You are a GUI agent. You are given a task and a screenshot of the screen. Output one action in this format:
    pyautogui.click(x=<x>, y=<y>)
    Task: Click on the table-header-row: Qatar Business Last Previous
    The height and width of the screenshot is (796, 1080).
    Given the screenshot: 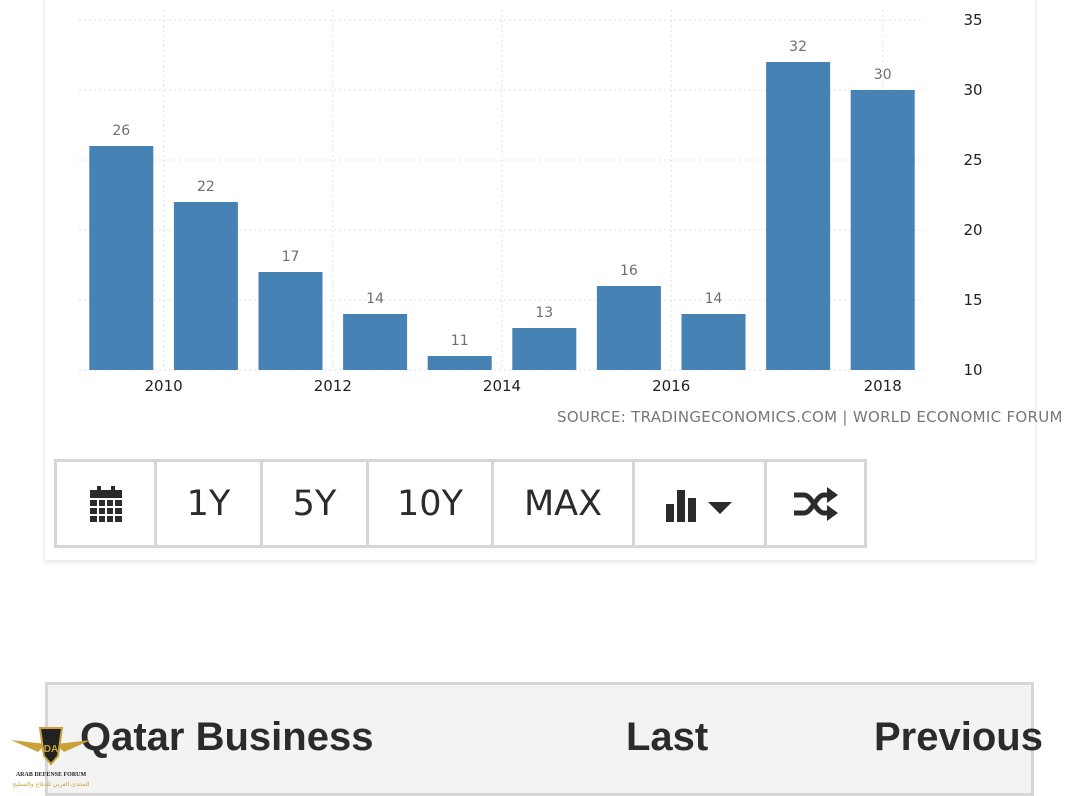 What is the action you would take?
    pyautogui.click(x=544, y=739)
    